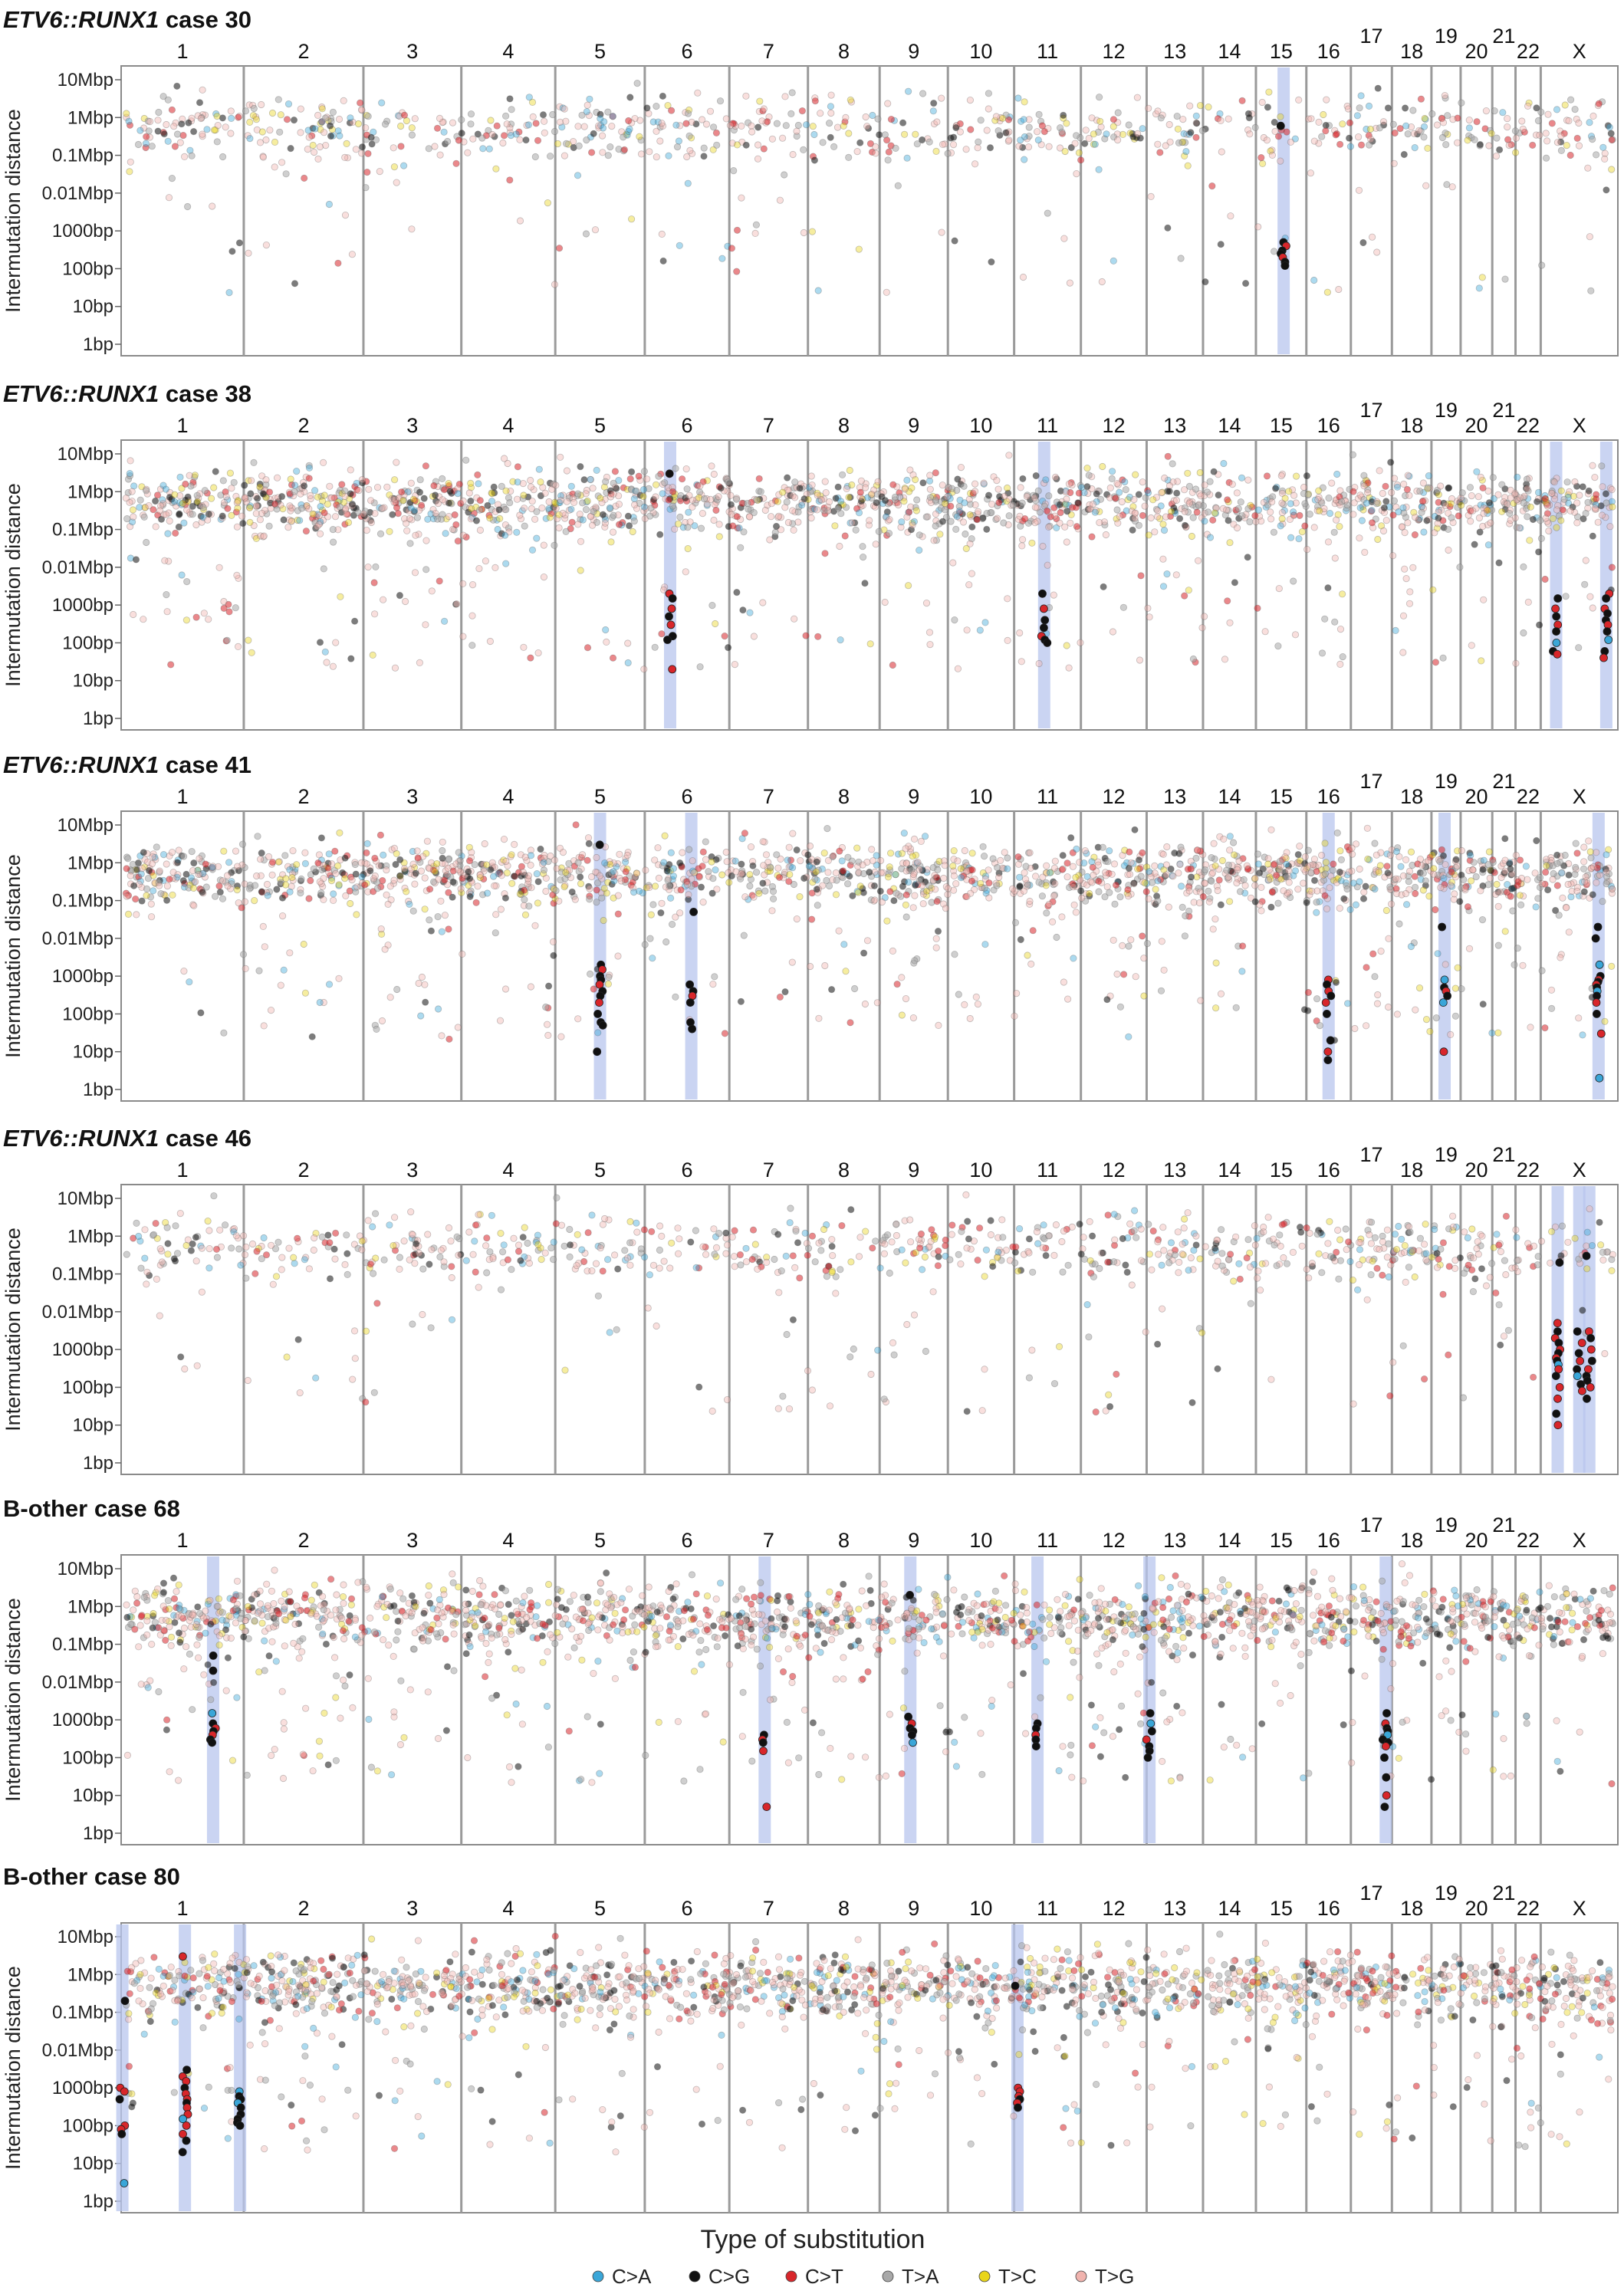 Image resolution: width=1624 pixels, height=2294 pixels. Describe the element at coordinates (82, 901) in the screenshot. I see `y-tick-label: 0.1Mbp` at that location.